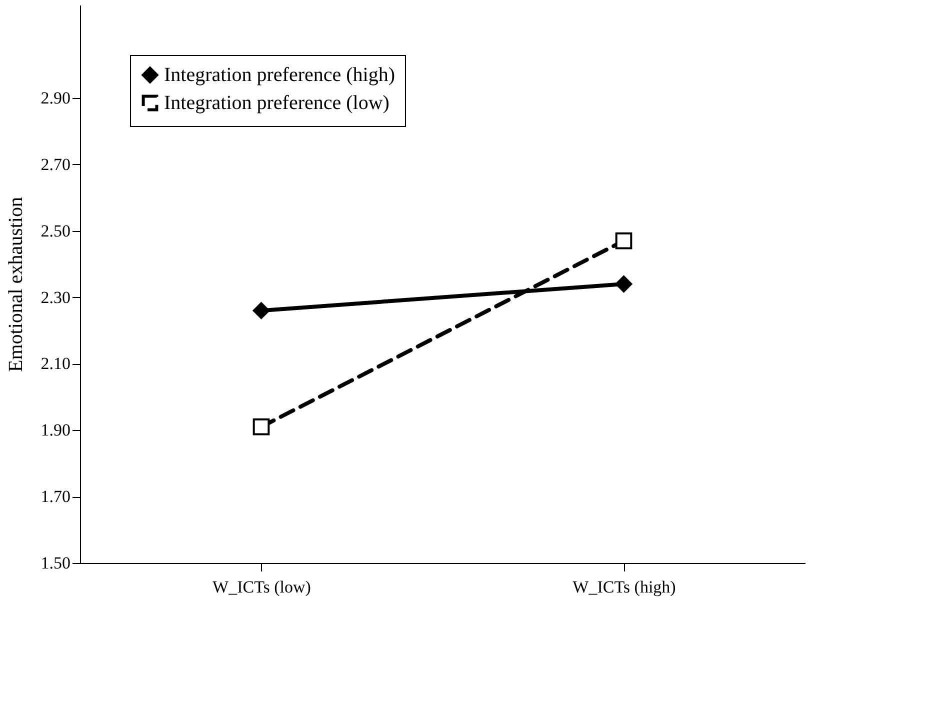 The image size is (947, 720). I want to click on legend-label: Integration preference (high), so click(279, 75).